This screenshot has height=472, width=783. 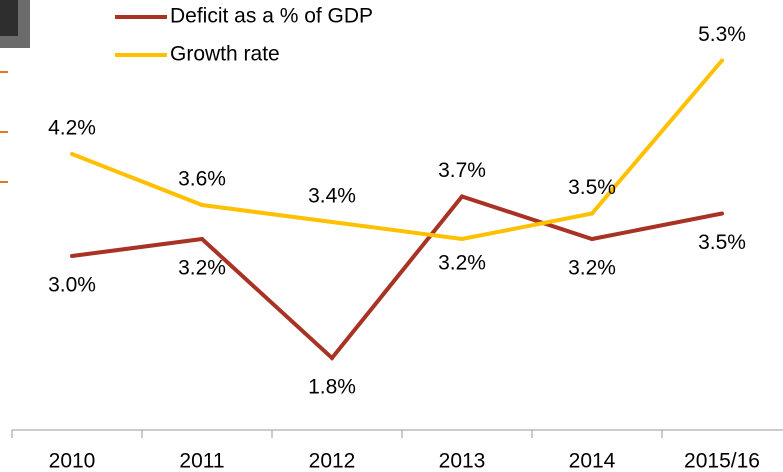 I want to click on data-label: 3.6%, so click(x=202, y=179).